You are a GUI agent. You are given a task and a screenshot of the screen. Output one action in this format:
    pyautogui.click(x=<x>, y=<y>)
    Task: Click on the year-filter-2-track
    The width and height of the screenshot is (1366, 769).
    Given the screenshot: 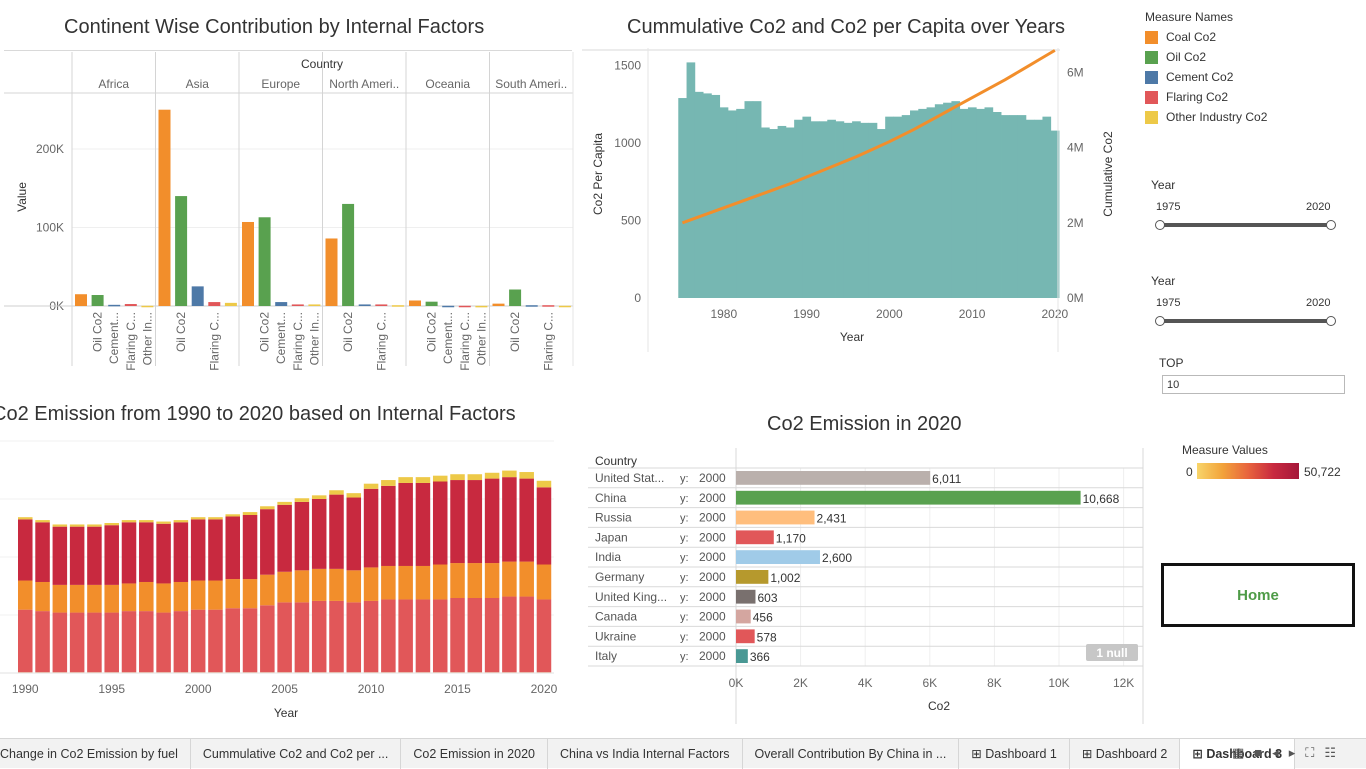 What is the action you would take?
    pyautogui.click(x=1246, y=321)
    